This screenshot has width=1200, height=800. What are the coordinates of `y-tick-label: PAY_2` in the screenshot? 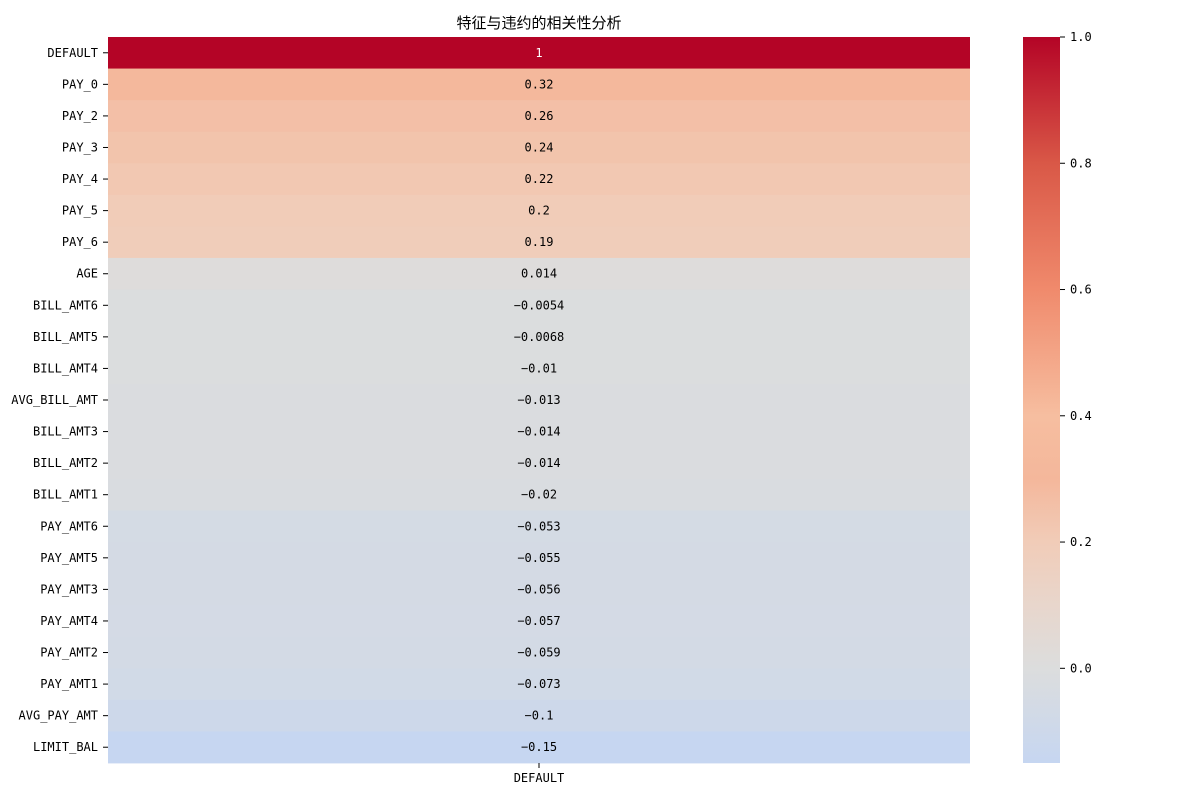 It's located at (80, 116).